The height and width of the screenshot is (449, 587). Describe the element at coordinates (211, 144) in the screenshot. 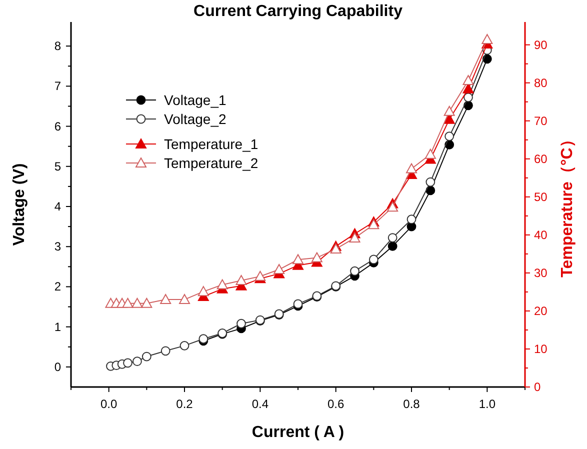

I see `legend-label: Temperature_1` at that location.